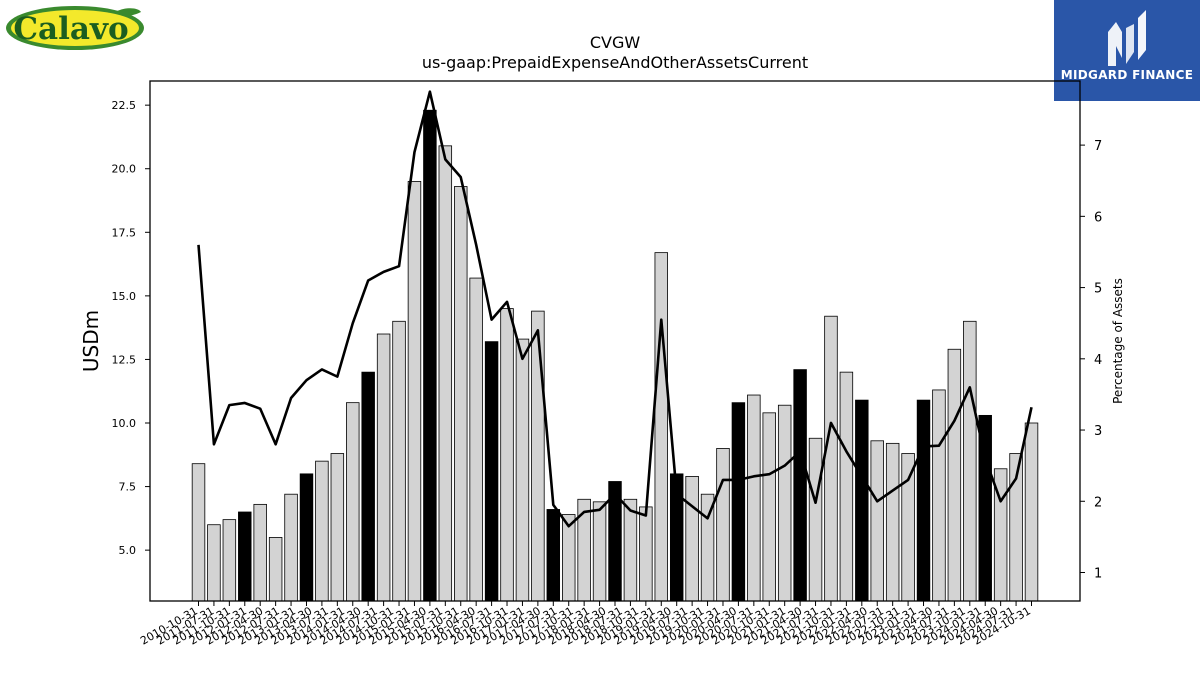 The image size is (1200, 675). Describe the element at coordinates (1091, 360) in the screenshot. I see `y-axis-right: 1 2 3 4 5 6 7` at that location.